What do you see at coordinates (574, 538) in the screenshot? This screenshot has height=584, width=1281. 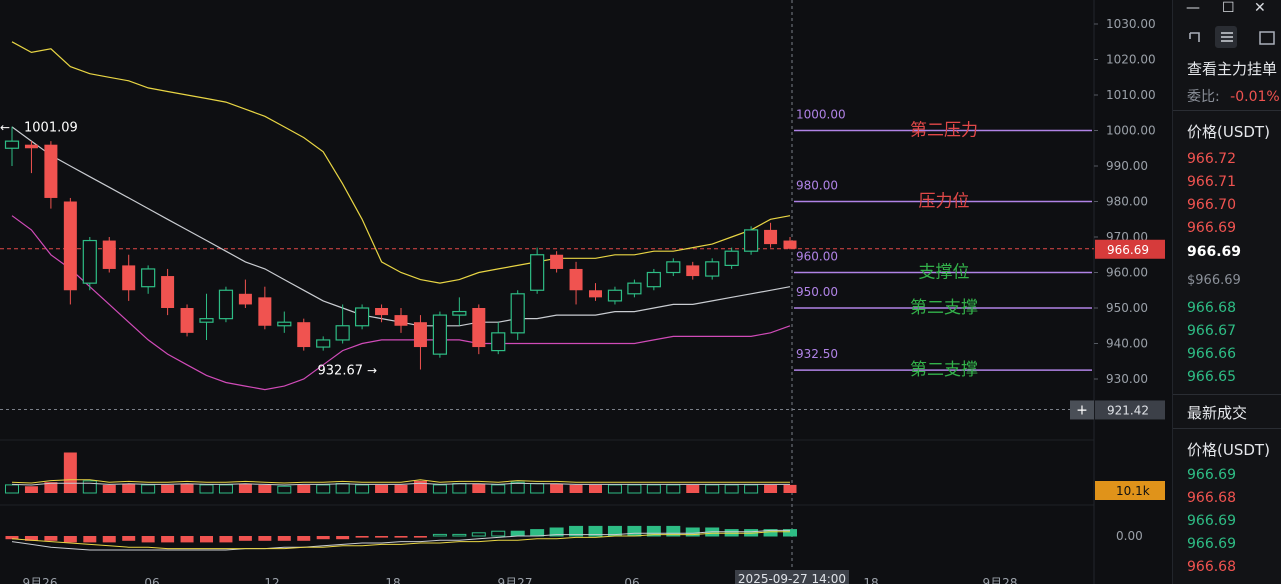 I see `macd-panel: 0.00` at bounding box center [574, 538].